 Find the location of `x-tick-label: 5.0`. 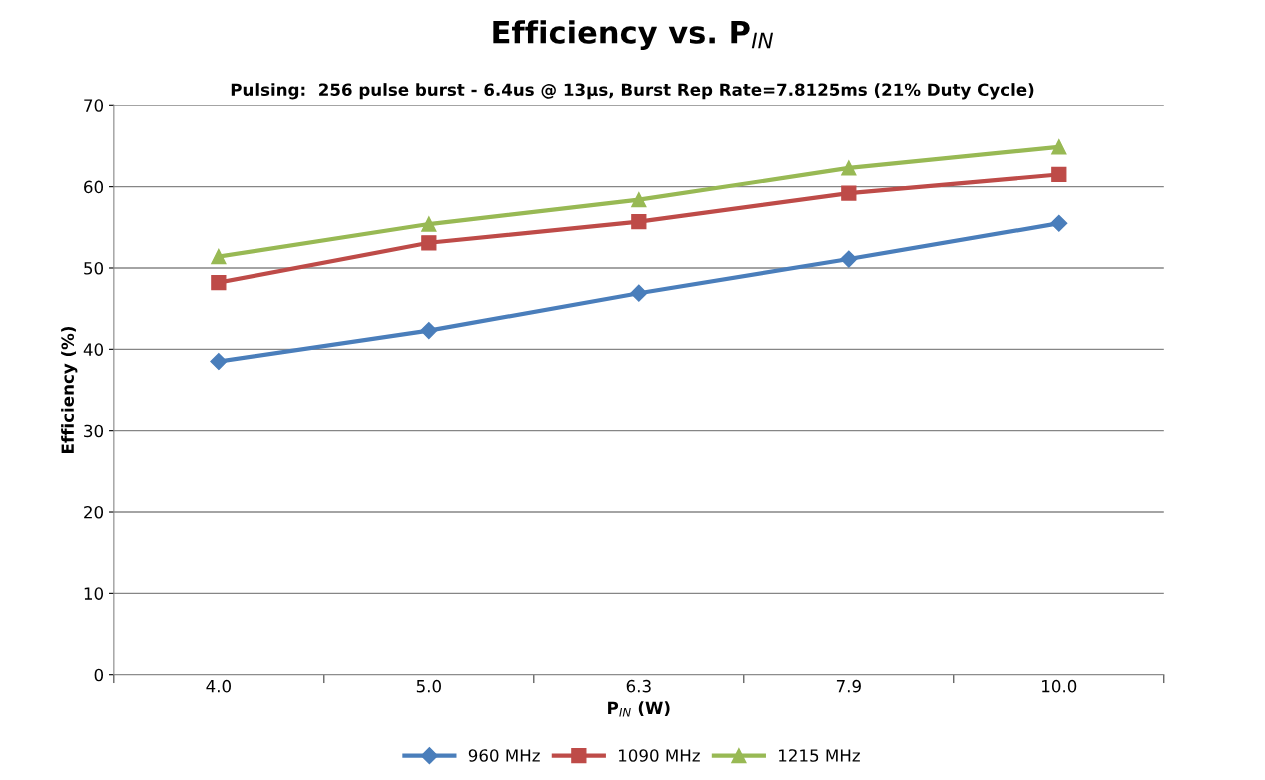

x-tick-label: 5.0 is located at coordinates (428, 686).